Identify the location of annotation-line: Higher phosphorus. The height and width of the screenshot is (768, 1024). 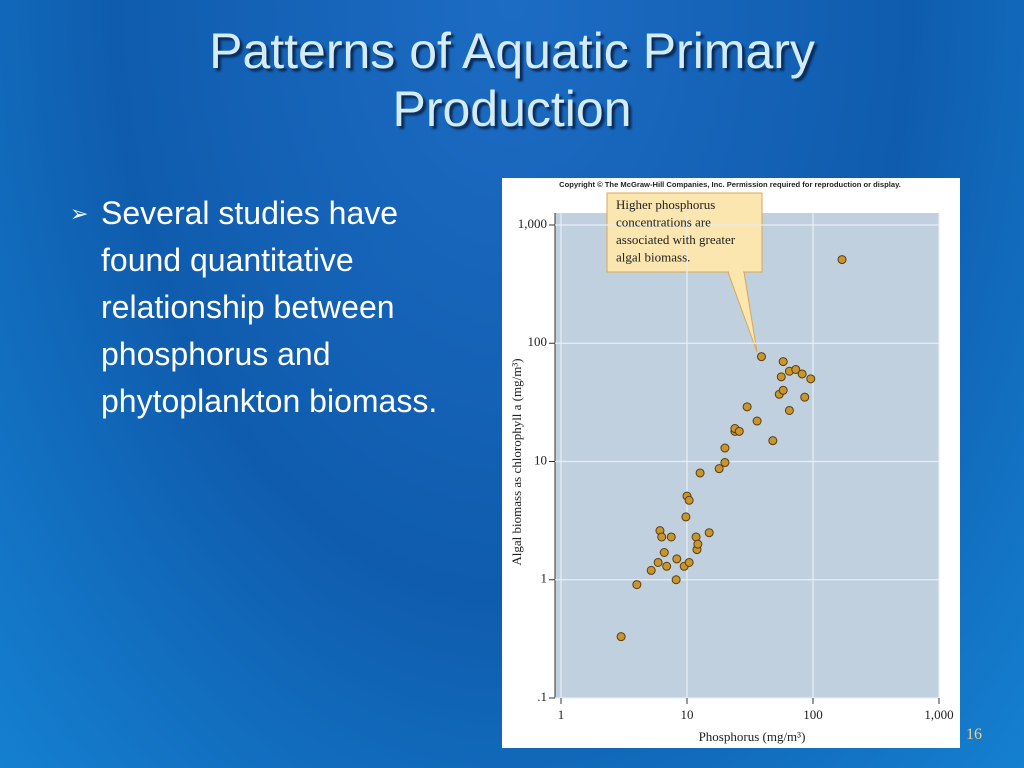
(665, 204).